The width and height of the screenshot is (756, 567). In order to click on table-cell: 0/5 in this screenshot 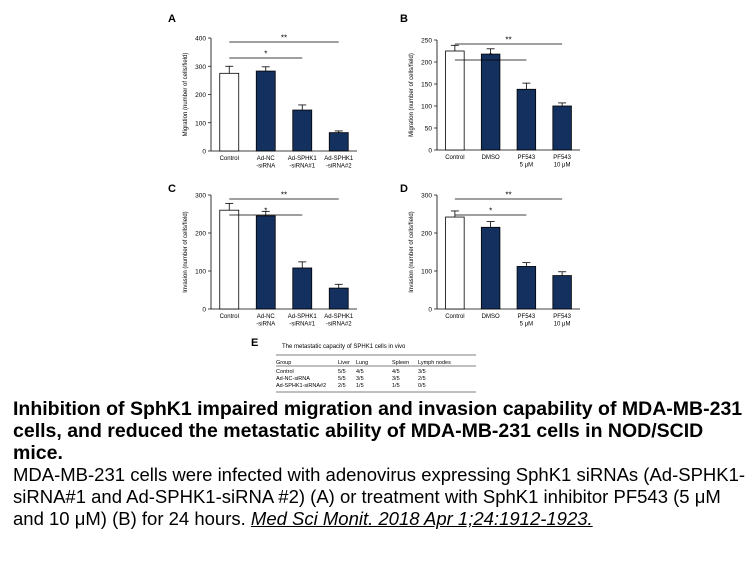, I will do `click(422, 386)`.